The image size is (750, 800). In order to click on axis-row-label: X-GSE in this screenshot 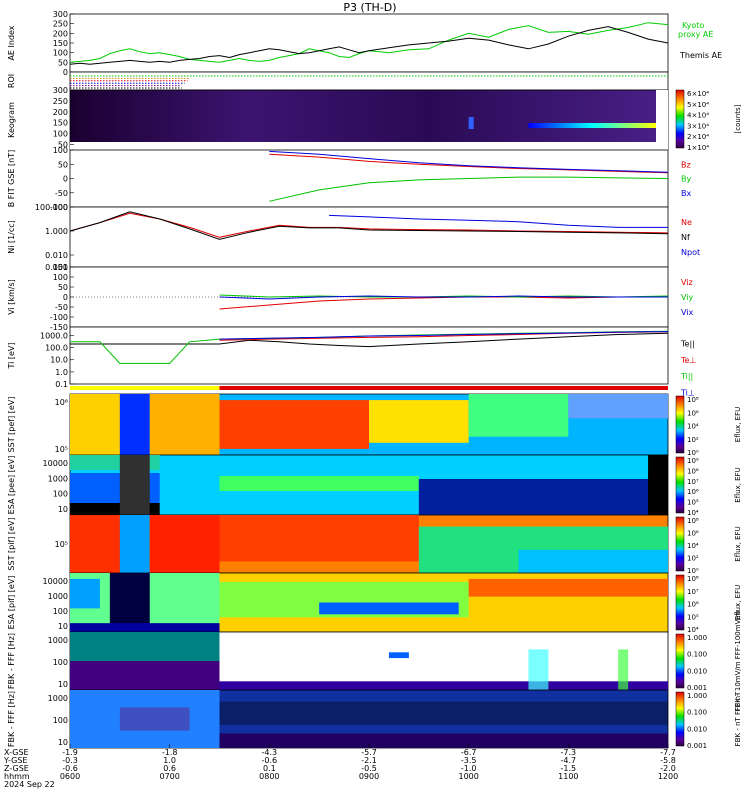, I will do `click(16, 752)`.